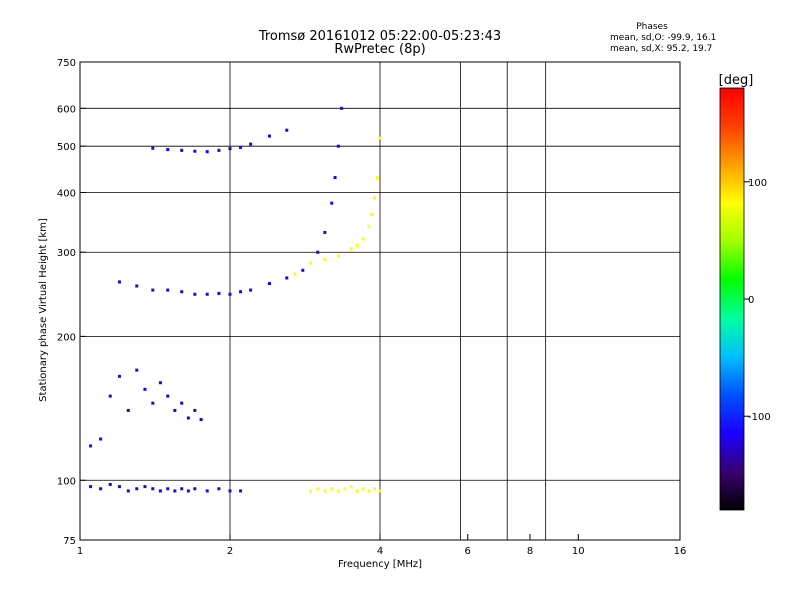 This screenshot has width=800, height=600. I want to click on colorbar-ticks: 100 0 -100, so click(757, 300).